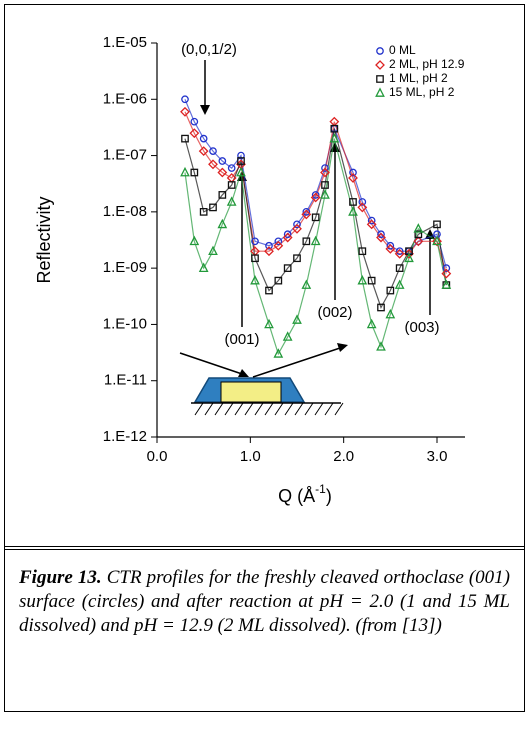 The width and height of the screenshot is (531, 740). Describe the element at coordinates (60, 577) in the screenshot. I see `caption-label: Figure 13.` at that location.